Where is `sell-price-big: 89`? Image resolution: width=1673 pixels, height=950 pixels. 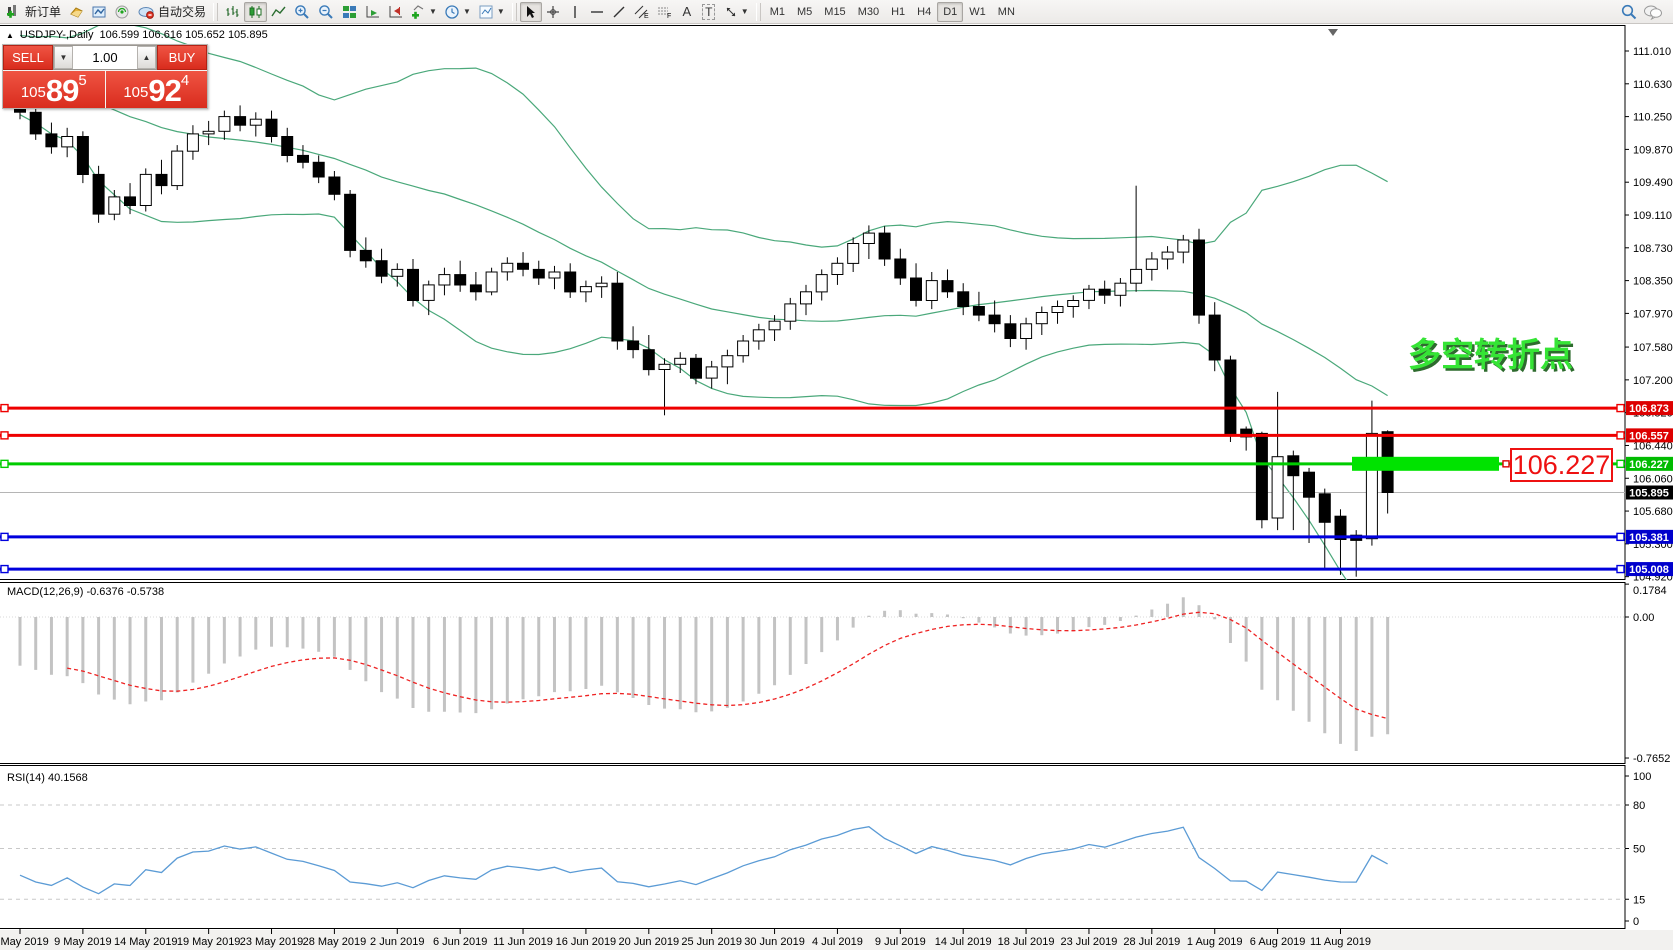 sell-price-big: 89 is located at coordinates (62, 90).